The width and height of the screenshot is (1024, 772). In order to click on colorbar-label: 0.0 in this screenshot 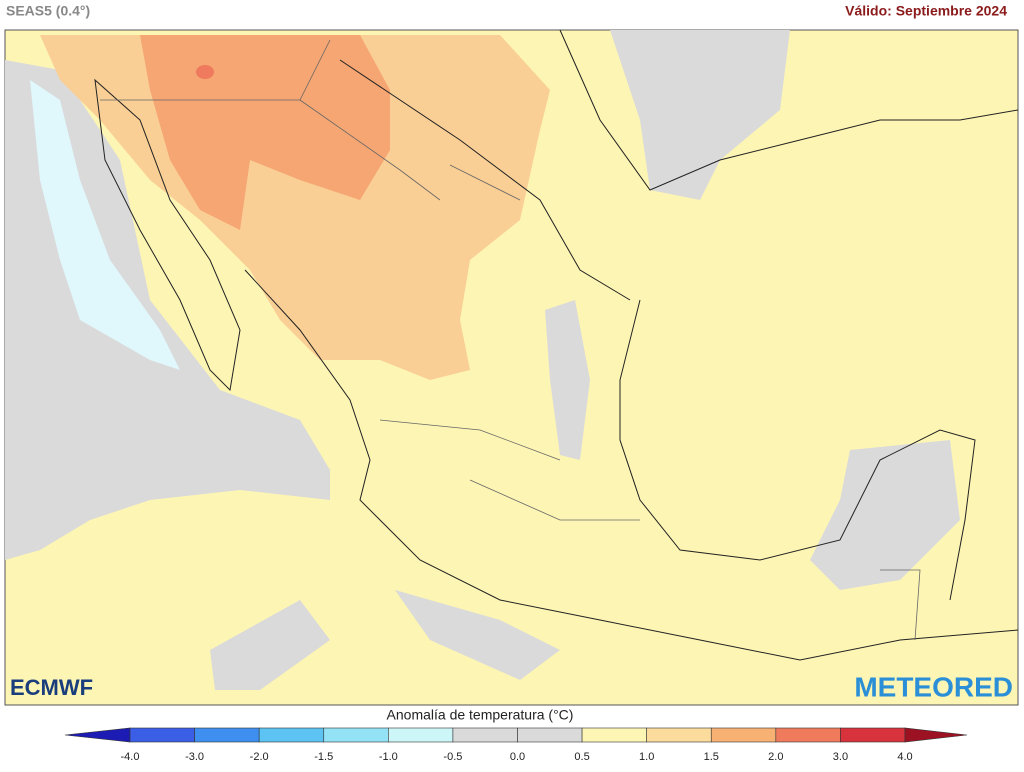, I will do `click(517, 757)`.